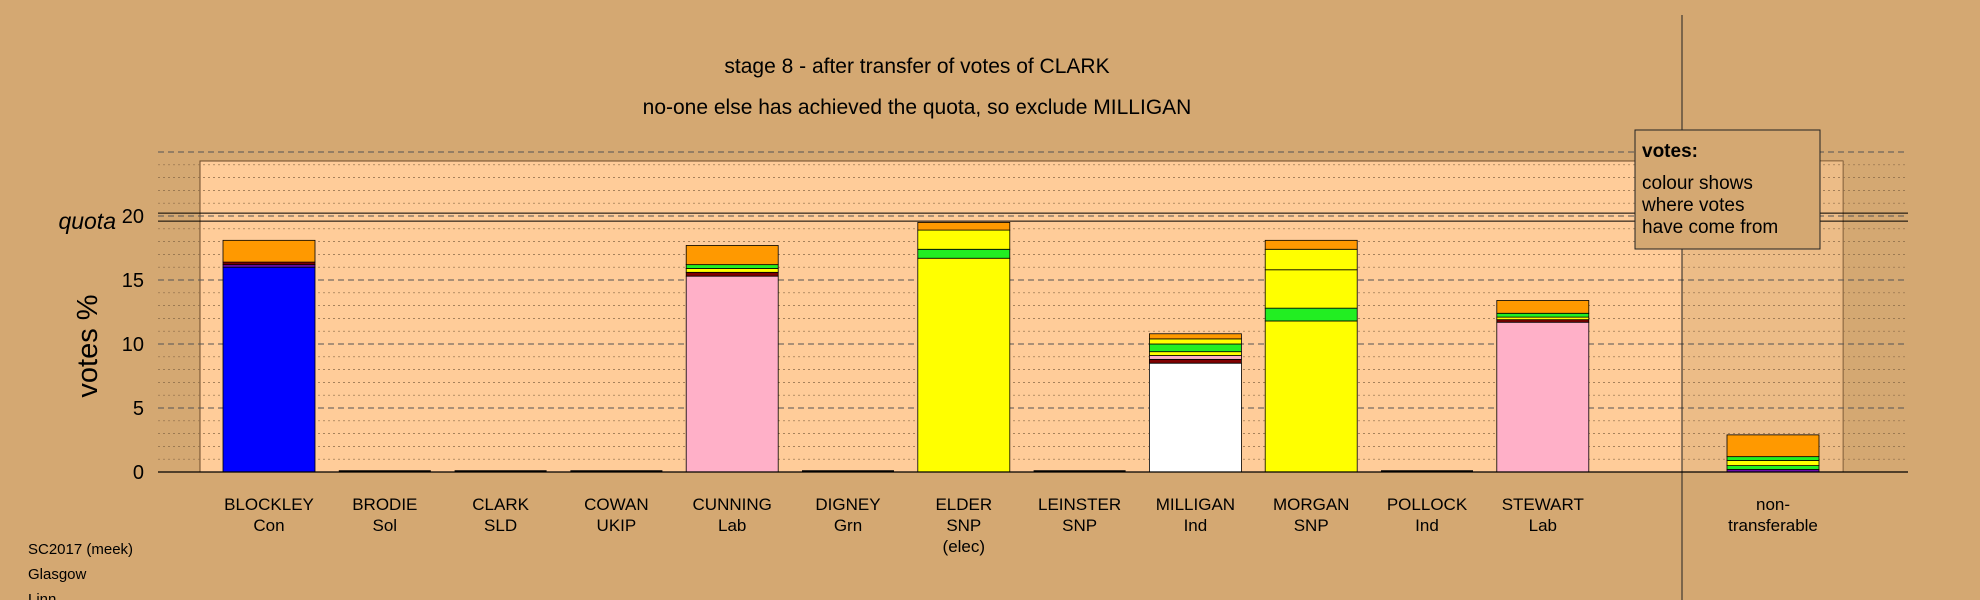 This screenshot has height=600, width=1980. I want to click on legend-title: votes:, so click(1670, 151).